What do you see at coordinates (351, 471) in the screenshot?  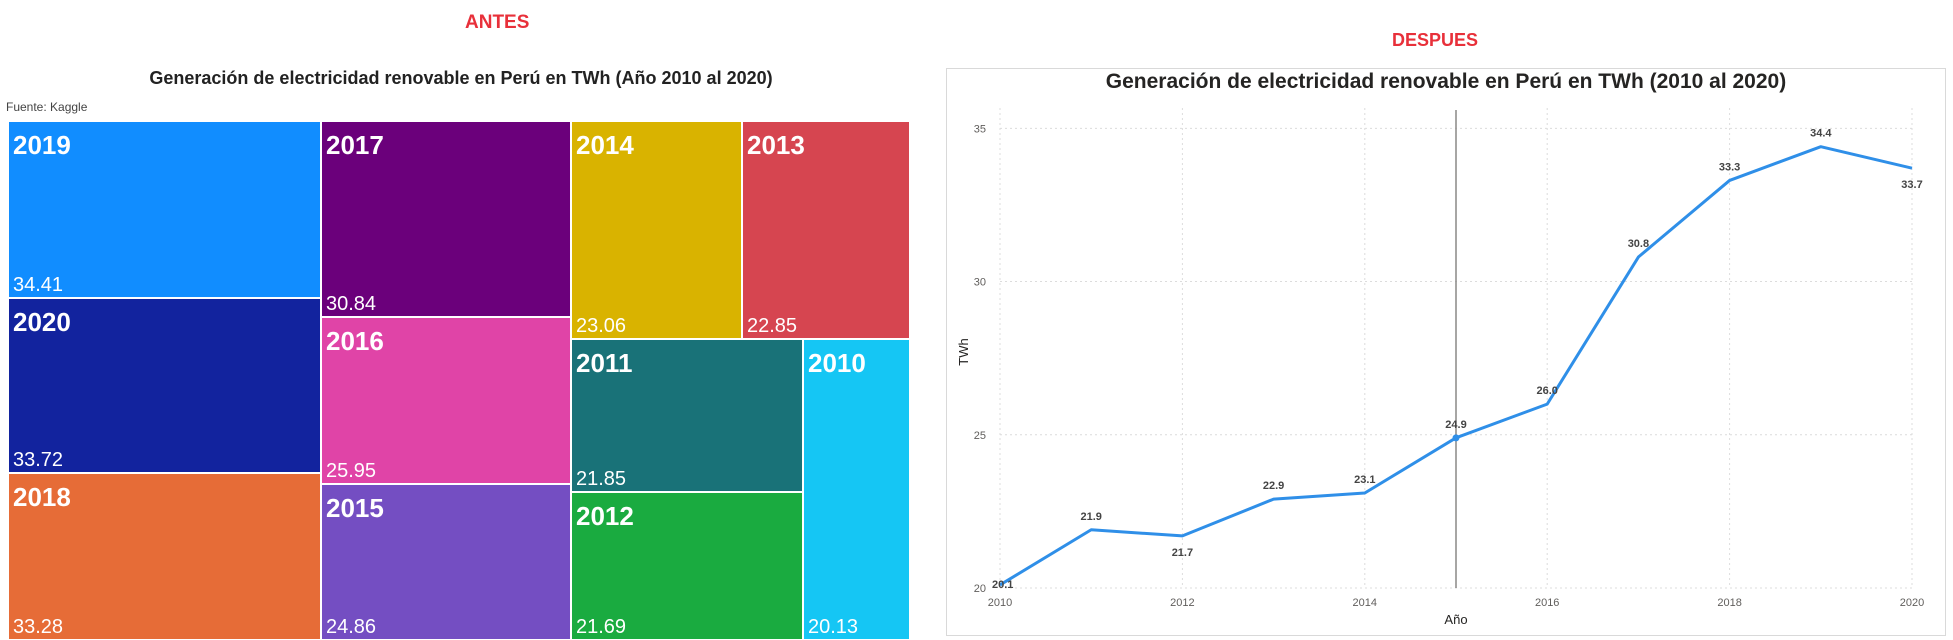 I see `treemap-tile-value: 25.95` at bounding box center [351, 471].